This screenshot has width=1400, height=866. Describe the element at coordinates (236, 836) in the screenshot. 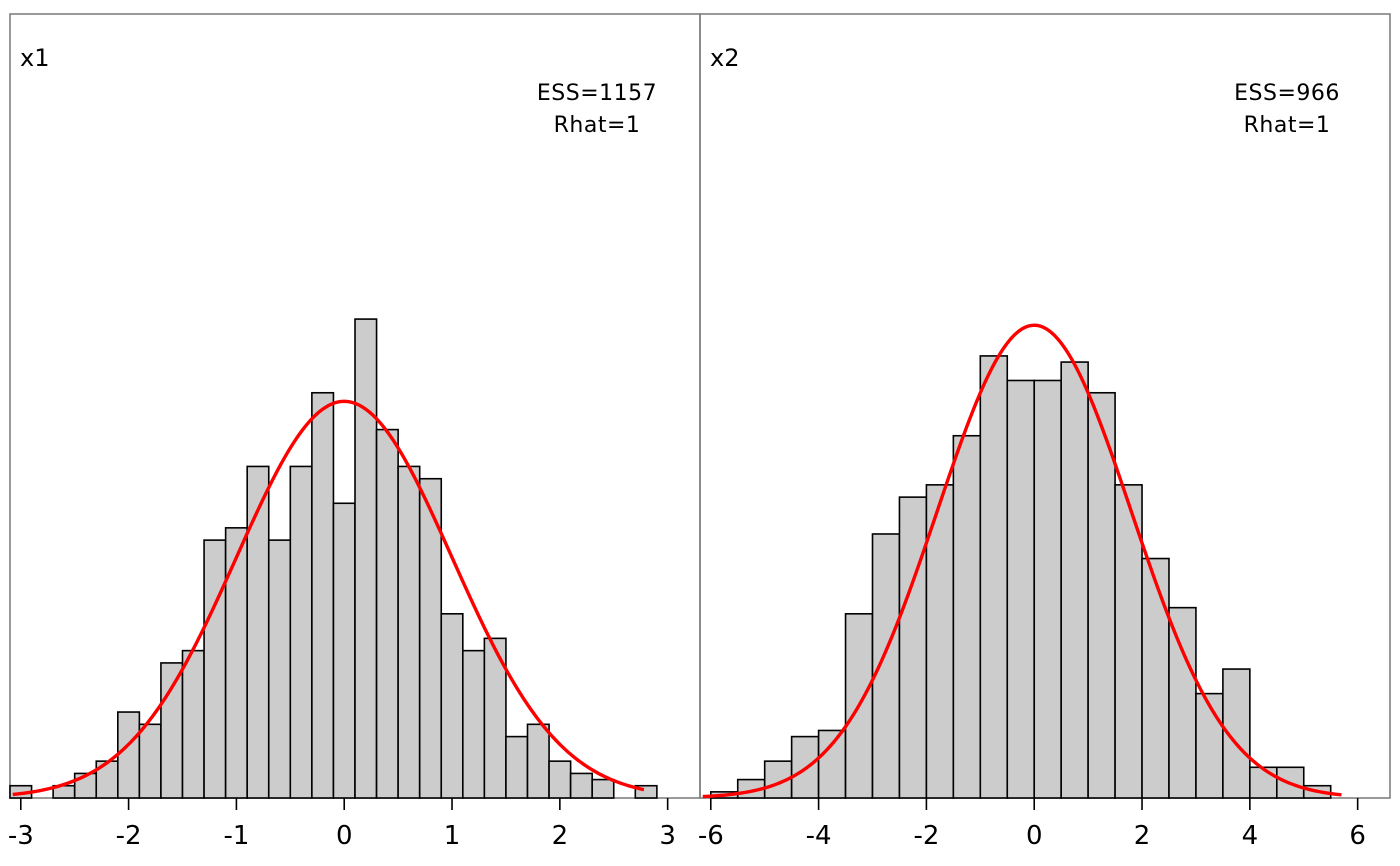

I see `x-tick-label: -1` at that location.